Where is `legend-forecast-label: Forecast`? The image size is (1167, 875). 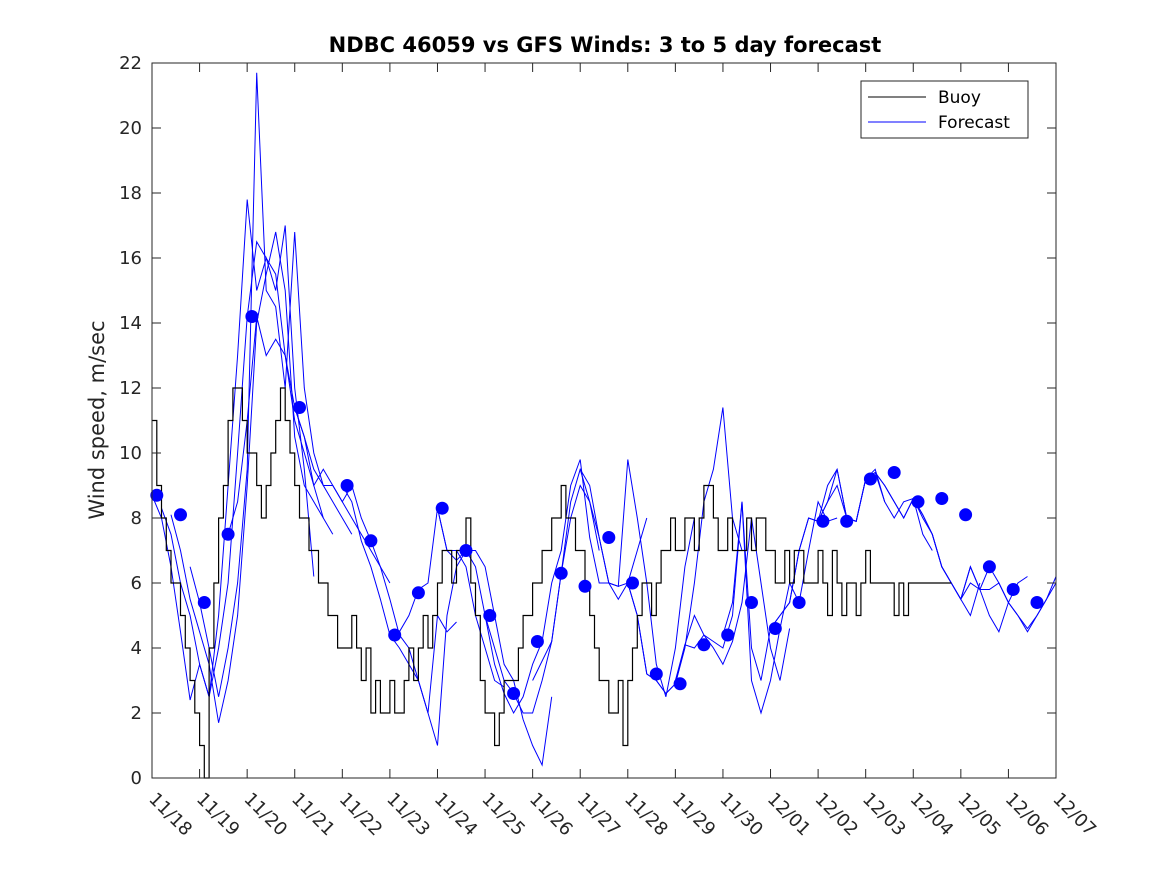 legend-forecast-label: Forecast is located at coordinates (974, 123).